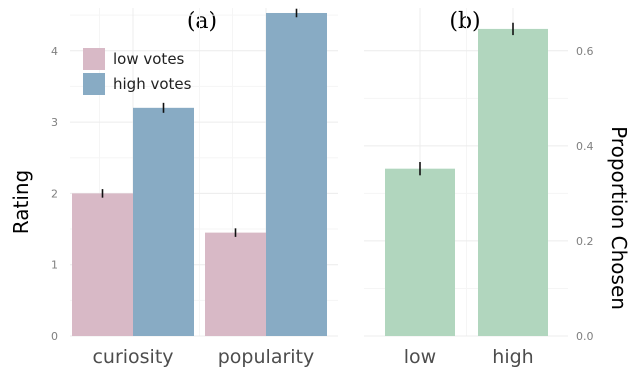  I want to click on x-tick-label: low, so click(420, 357).